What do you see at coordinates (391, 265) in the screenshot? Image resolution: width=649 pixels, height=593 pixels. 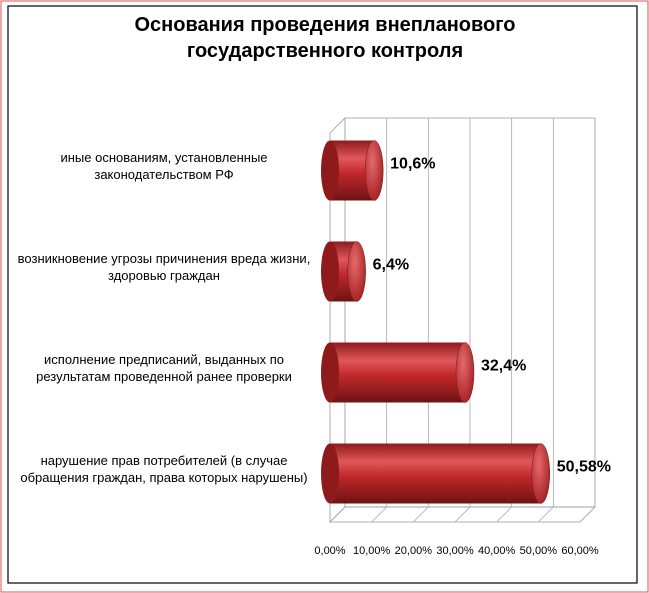 I see `value-label: 6,4%` at bounding box center [391, 265].